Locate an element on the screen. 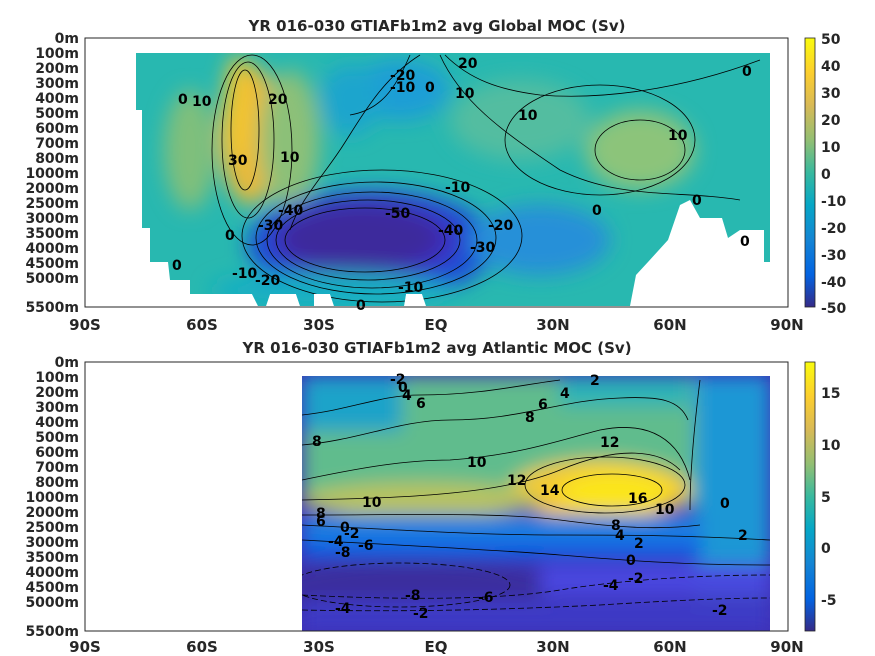  global-moc-title: YR 016-030 GTIAFb1m2 avg Global MOC (Sv) is located at coordinates (437, 26).